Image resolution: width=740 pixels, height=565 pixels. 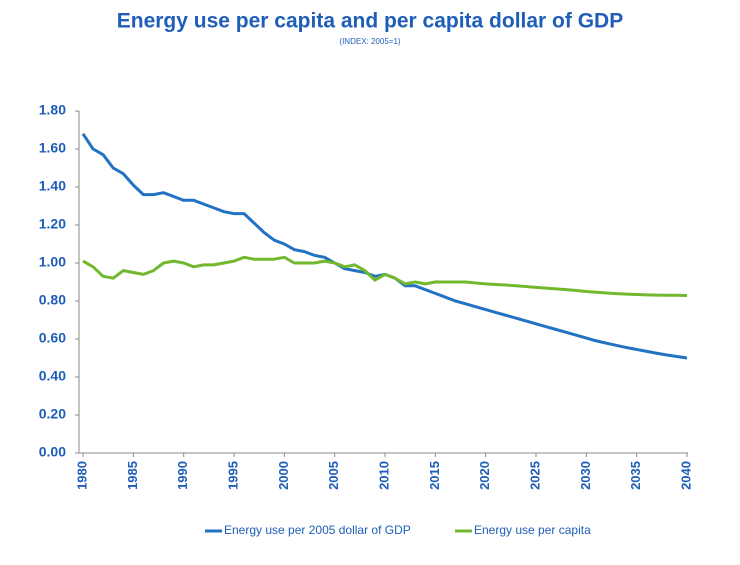 I want to click on y-tick-label: 0.60, so click(x=52, y=338).